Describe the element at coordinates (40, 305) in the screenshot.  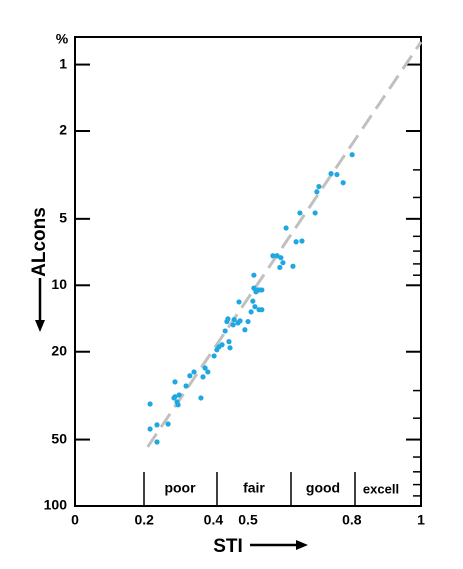
I see `y-arrow` at that location.